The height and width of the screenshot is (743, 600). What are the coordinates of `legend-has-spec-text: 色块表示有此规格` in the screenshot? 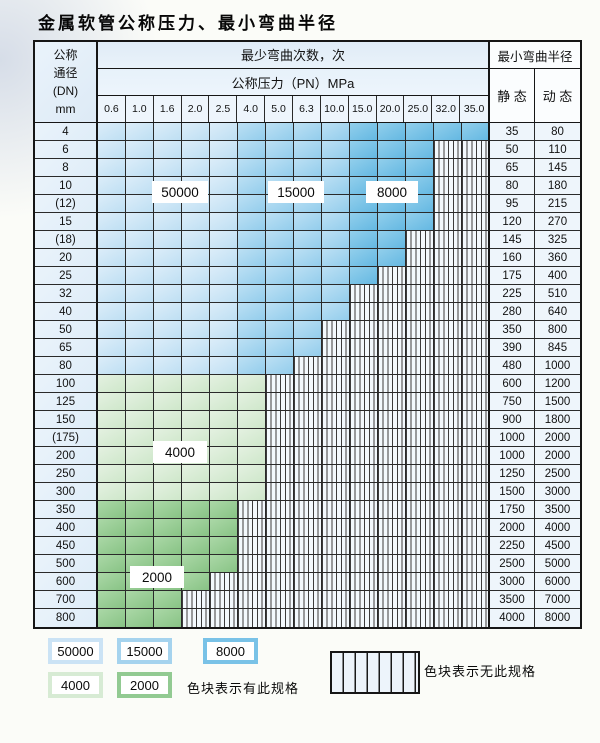 It's located at (243, 688).